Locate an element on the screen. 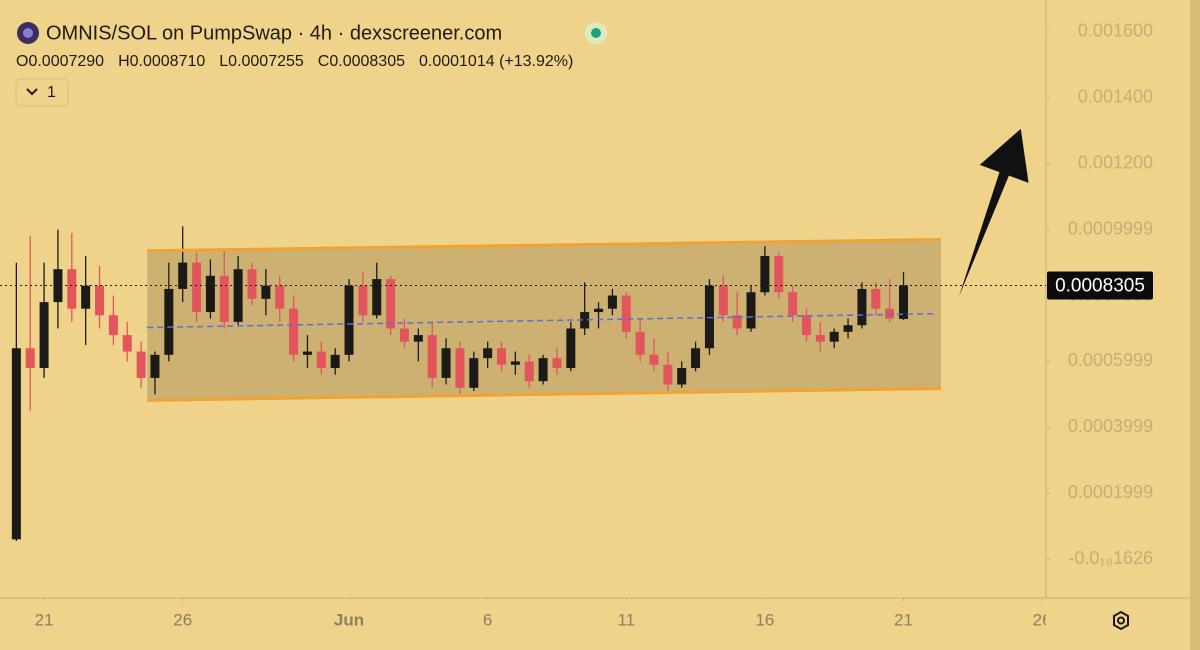 This screenshot has width=1200, height=650. ohlc-item: L0.0007255 is located at coordinates (261, 61).